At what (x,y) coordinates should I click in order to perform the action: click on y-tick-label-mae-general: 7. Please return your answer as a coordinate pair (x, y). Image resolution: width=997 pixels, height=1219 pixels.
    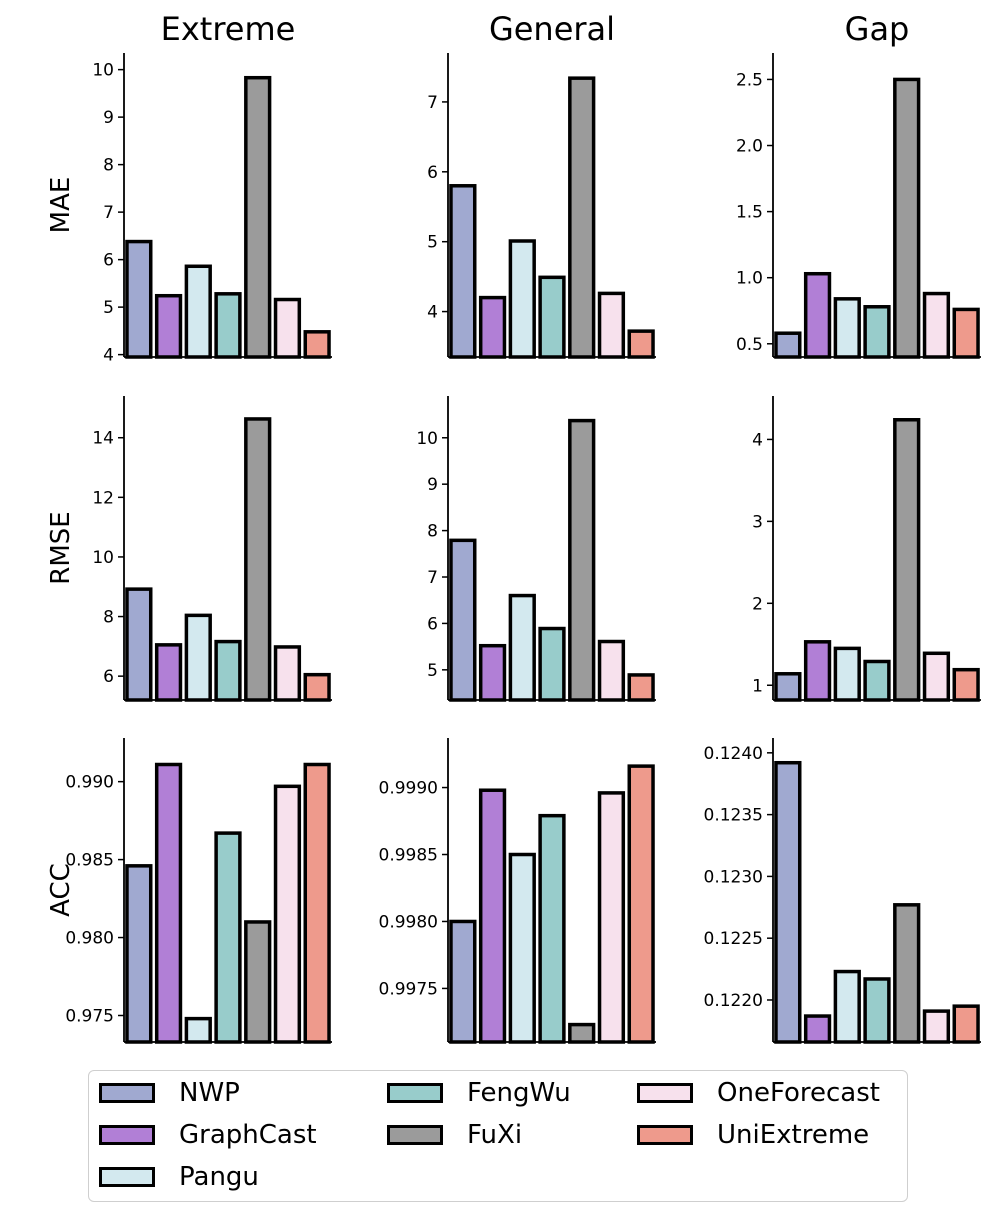
    Looking at the image, I should click on (432, 103).